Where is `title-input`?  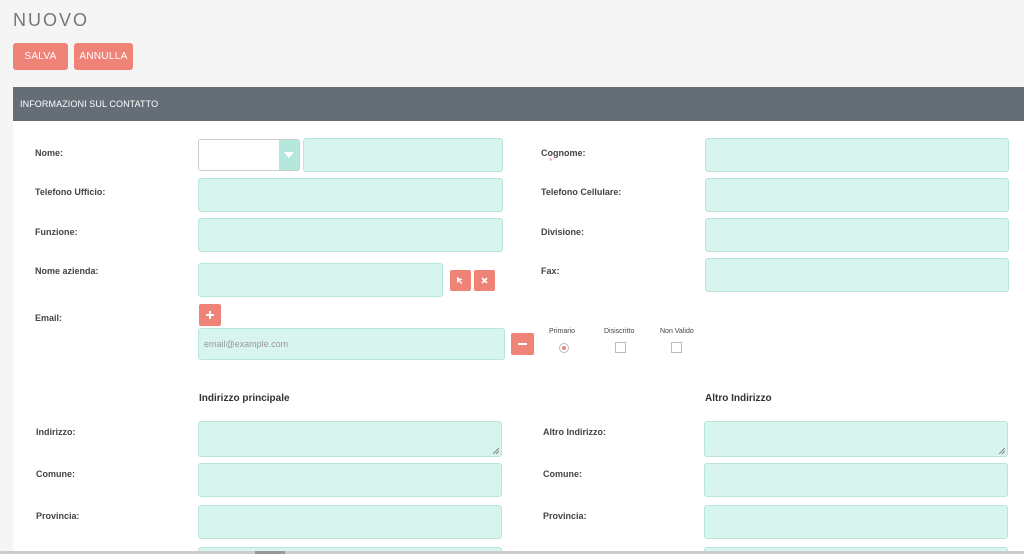 title-input is located at coordinates (350, 235).